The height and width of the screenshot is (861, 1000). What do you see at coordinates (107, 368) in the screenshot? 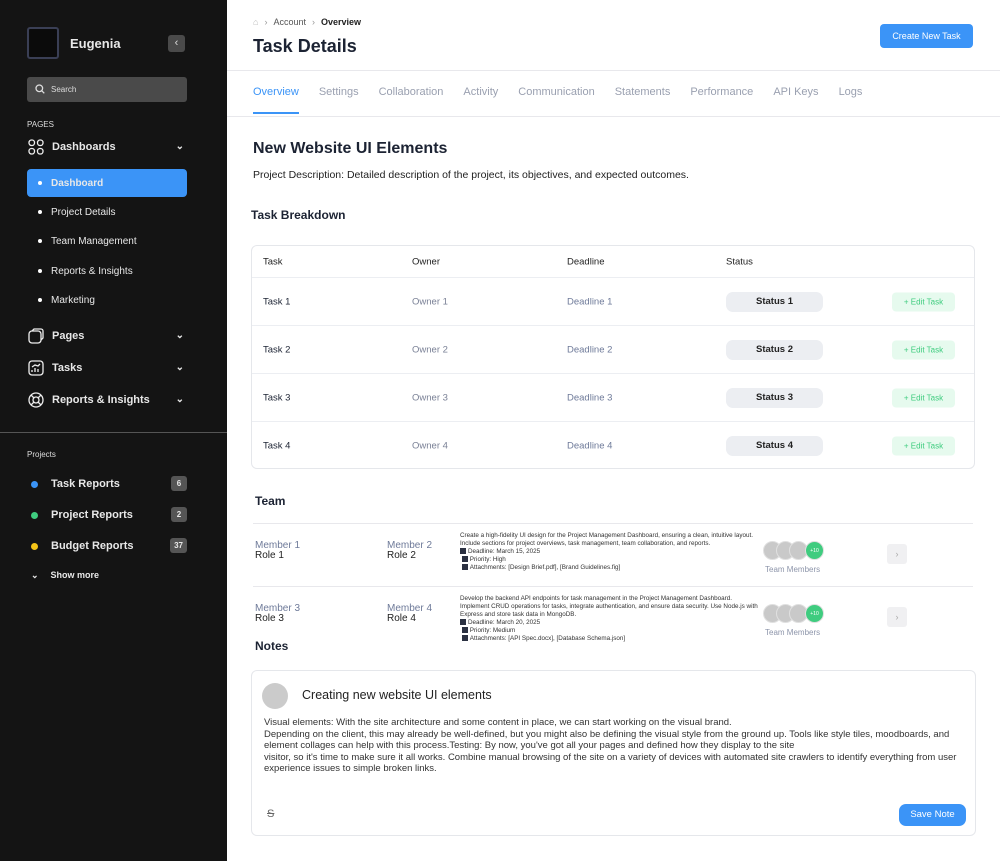
I see `nav-tasks: Tasks ⌄` at bounding box center [107, 368].